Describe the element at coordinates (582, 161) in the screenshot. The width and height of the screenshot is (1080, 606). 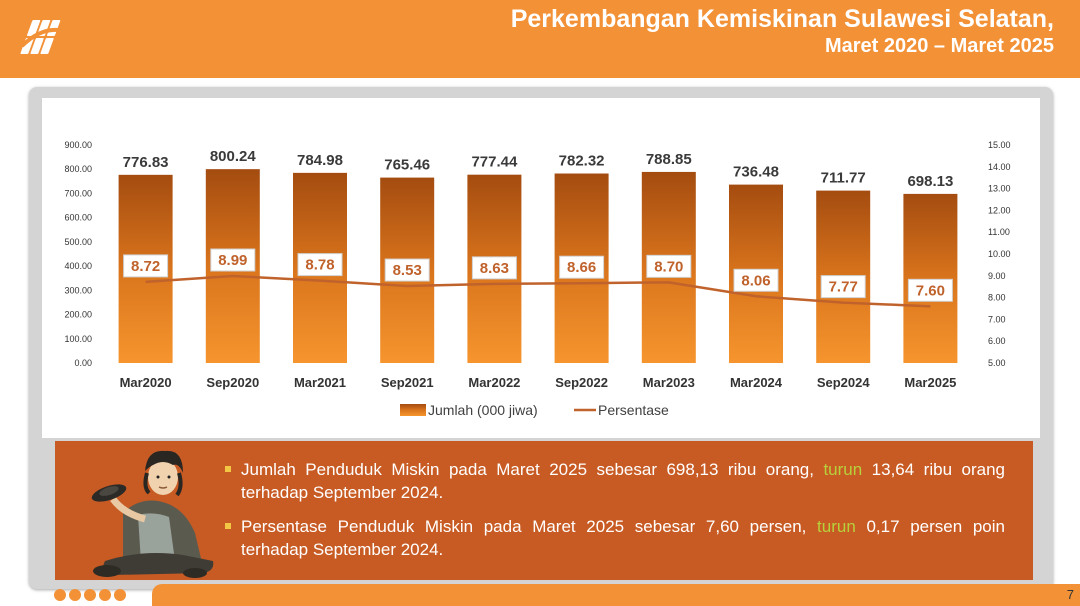
I see `bar-value-label: 782.32` at that location.